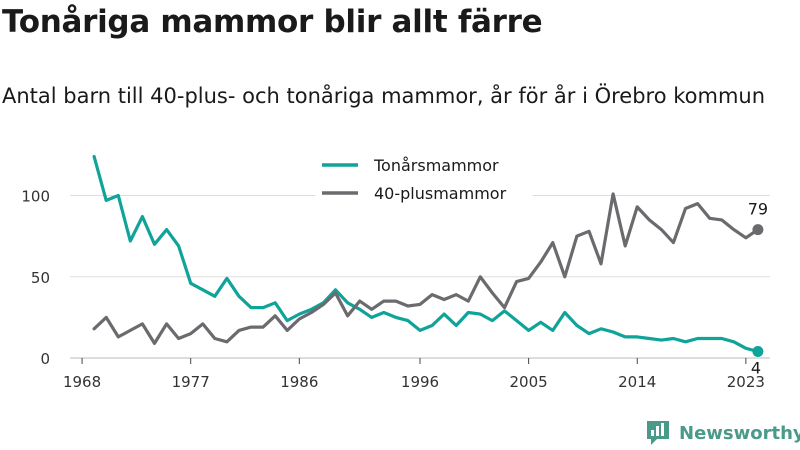 This screenshot has height=450, width=800. Describe the element at coordinates (758, 230) in the screenshot. I see `end-point-40-plusmammor` at that location.